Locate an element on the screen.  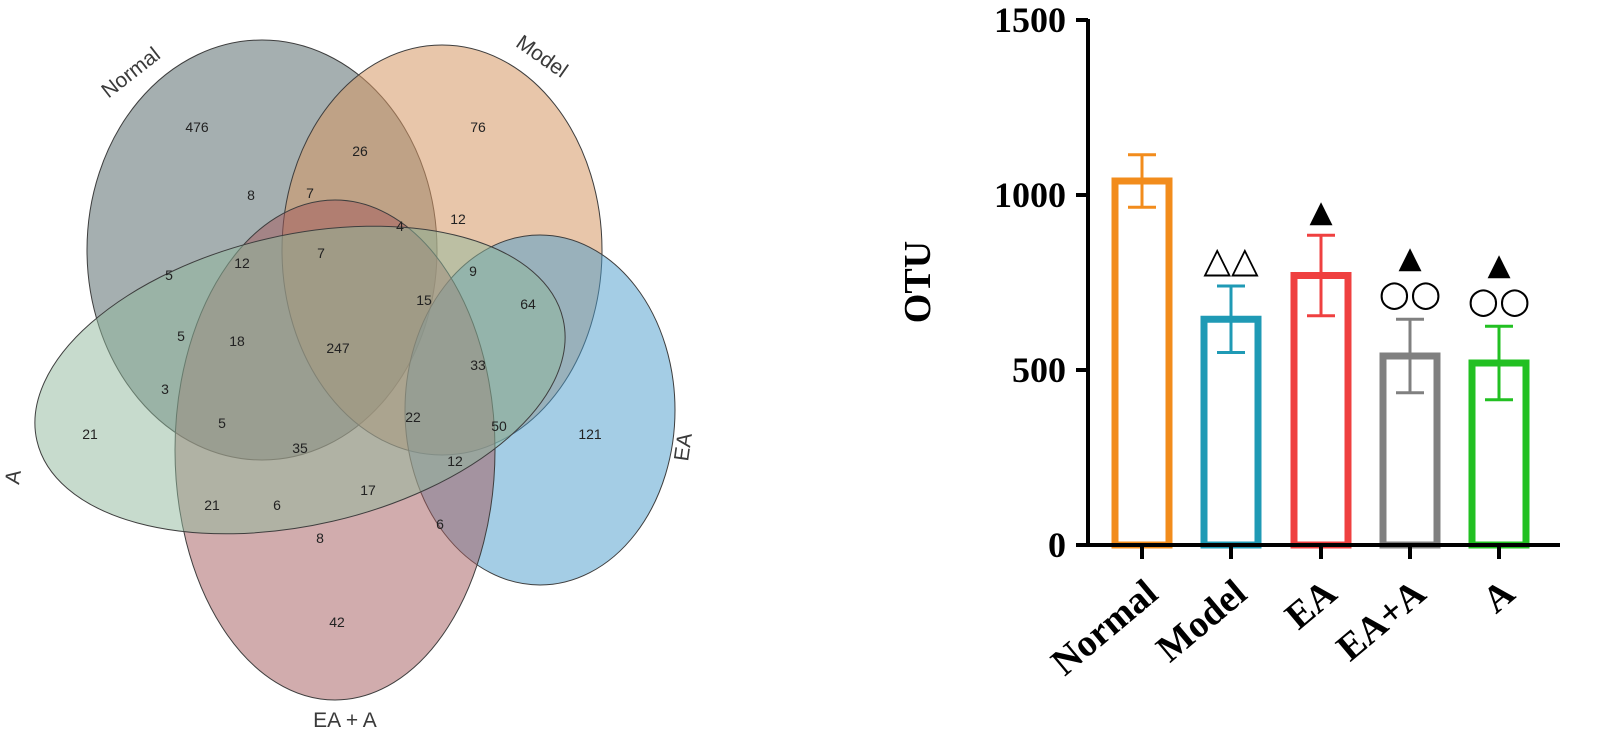
venn-count: 64 is located at coordinates (528, 304).